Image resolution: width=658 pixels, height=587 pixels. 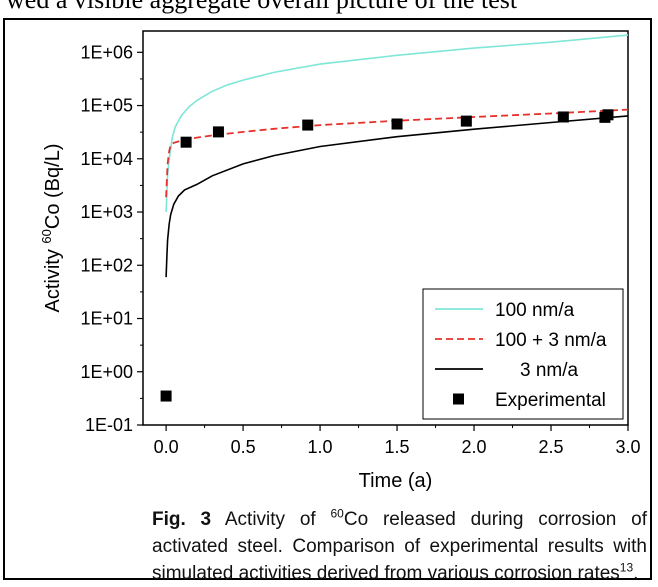 I want to click on caption-end: ., so click(x=636, y=573).